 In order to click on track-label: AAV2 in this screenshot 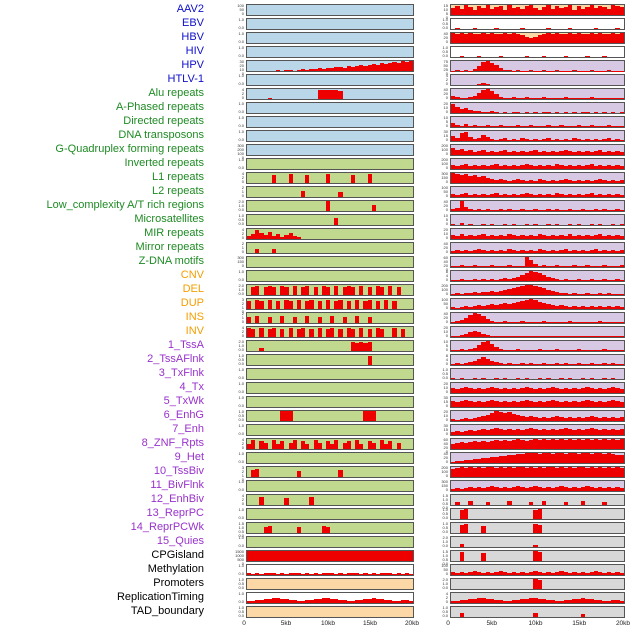, I will do `click(190, 9)`.